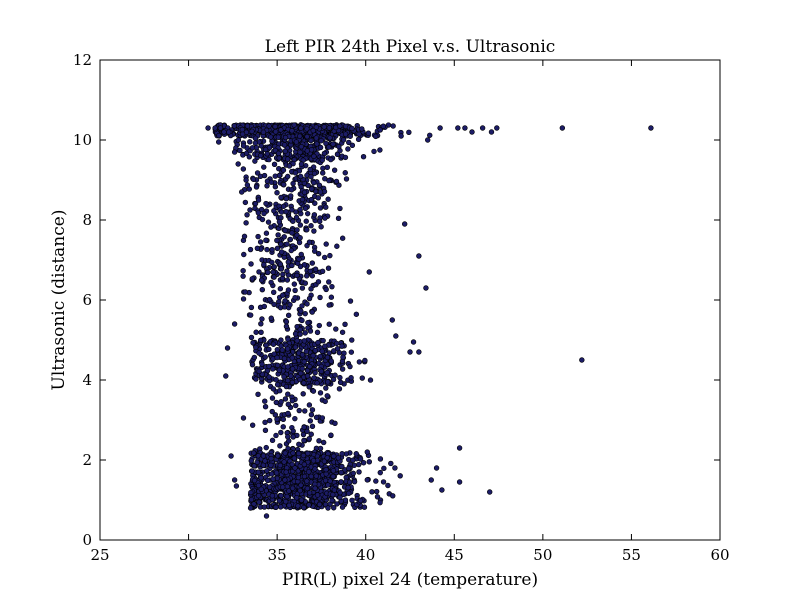 The image size is (800, 604). I want to click on x-tick-label: 40, so click(365, 555).